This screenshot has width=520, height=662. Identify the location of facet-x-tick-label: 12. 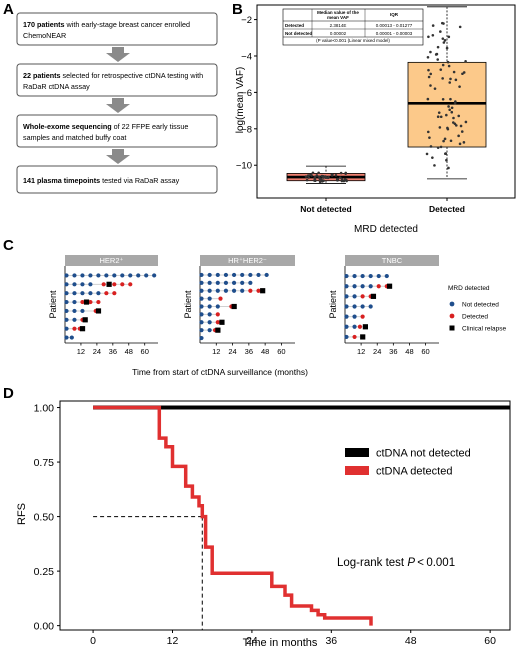
(216, 351).